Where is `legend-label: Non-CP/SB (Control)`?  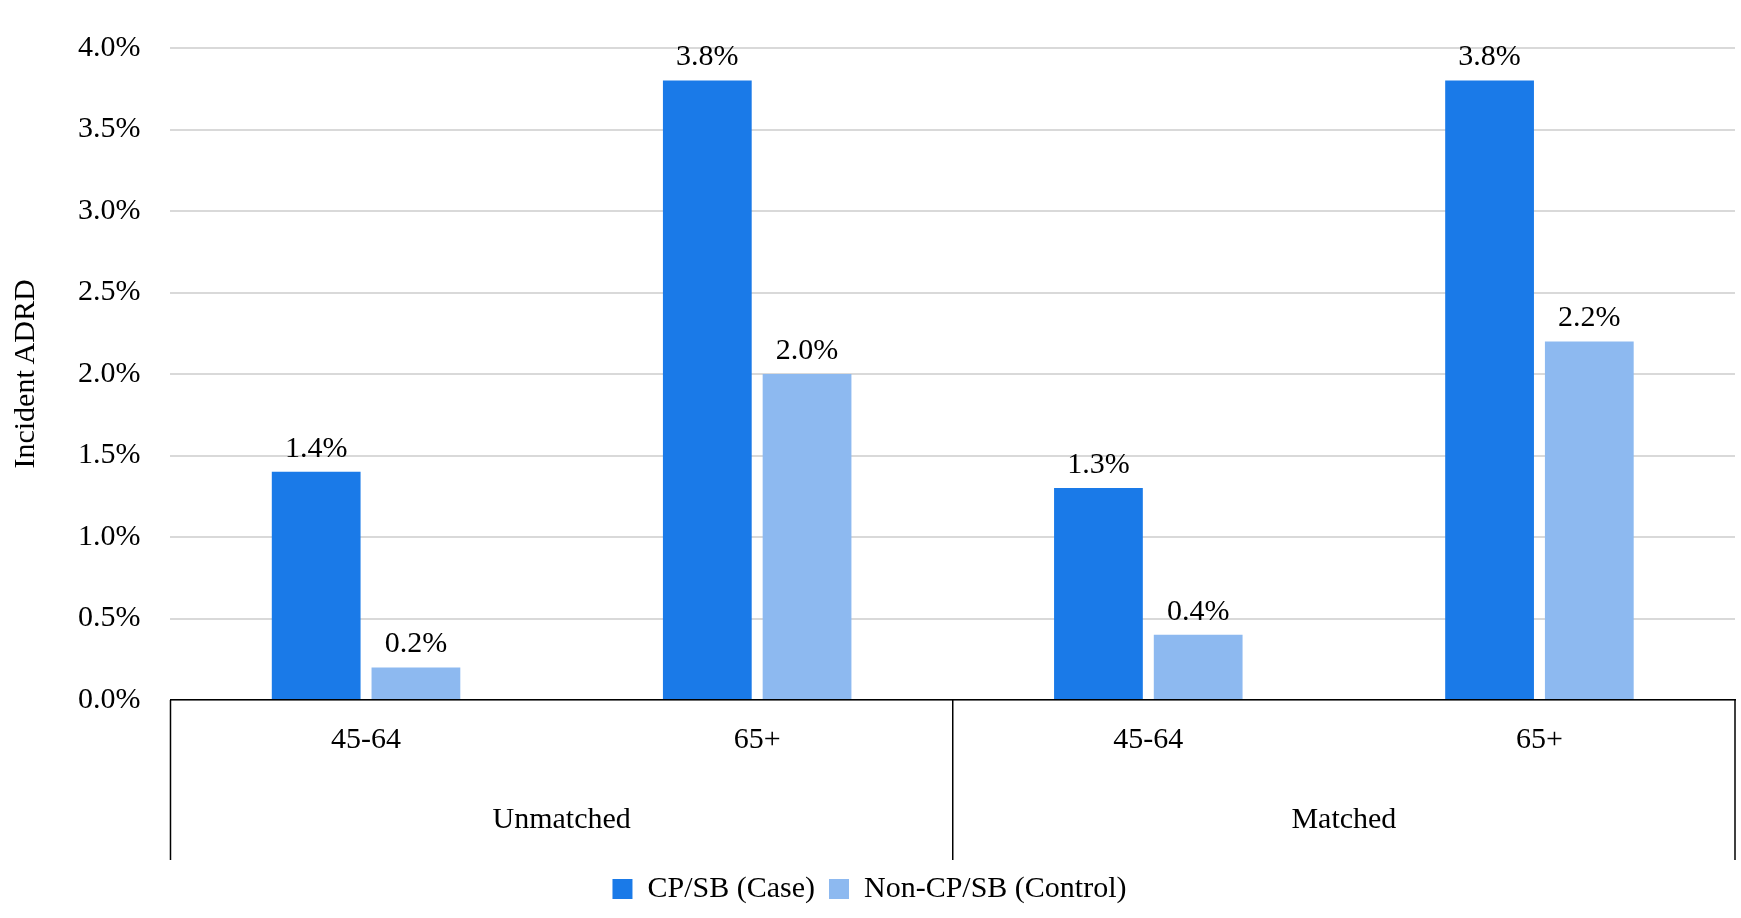 legend-label: Non-CP/SB (Control) is located at coordinates (995, 886).